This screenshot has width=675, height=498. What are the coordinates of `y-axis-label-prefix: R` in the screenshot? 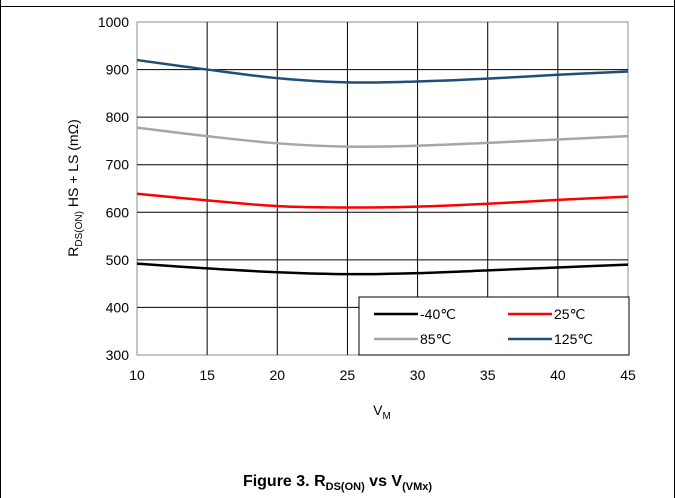 It's located at (73, 252).